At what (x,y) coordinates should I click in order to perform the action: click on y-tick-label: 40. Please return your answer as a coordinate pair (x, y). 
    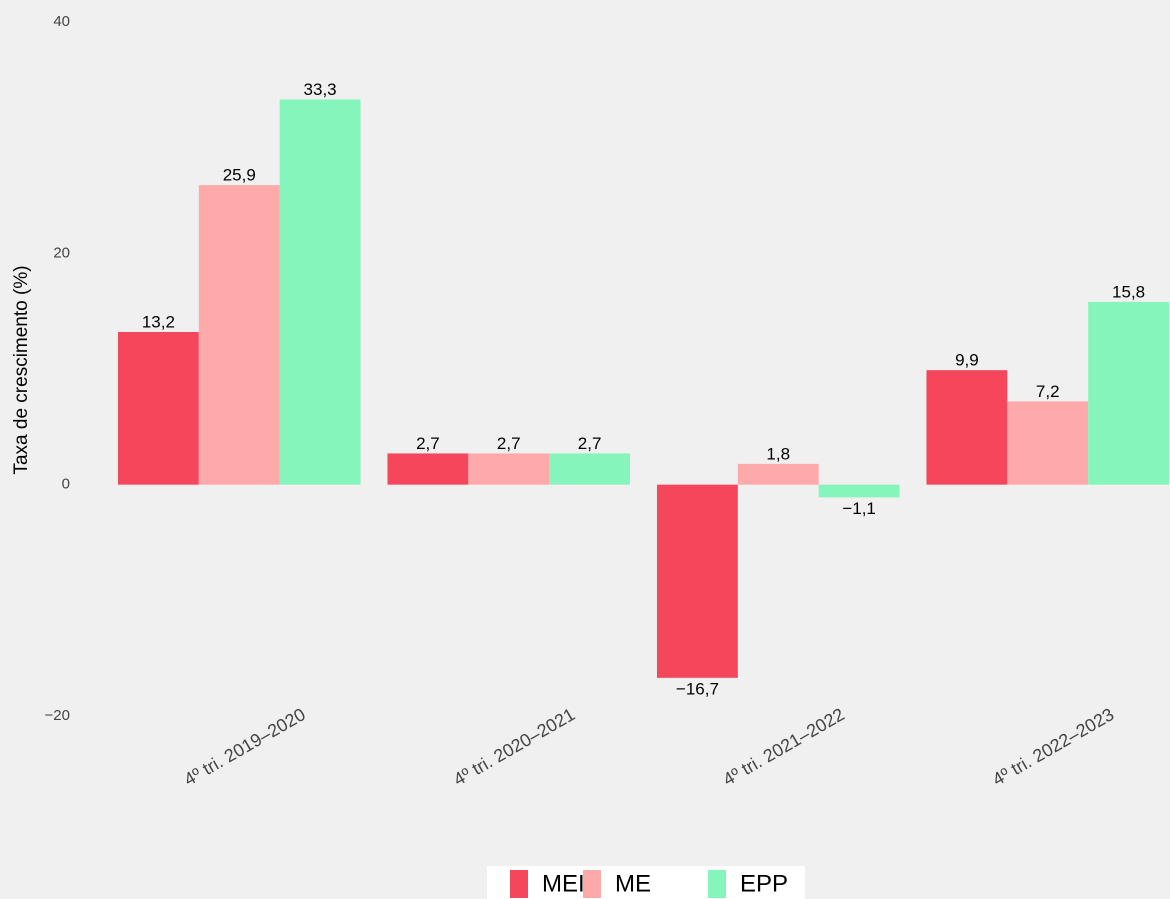
    Looking at the image, I should click on (61, 21).